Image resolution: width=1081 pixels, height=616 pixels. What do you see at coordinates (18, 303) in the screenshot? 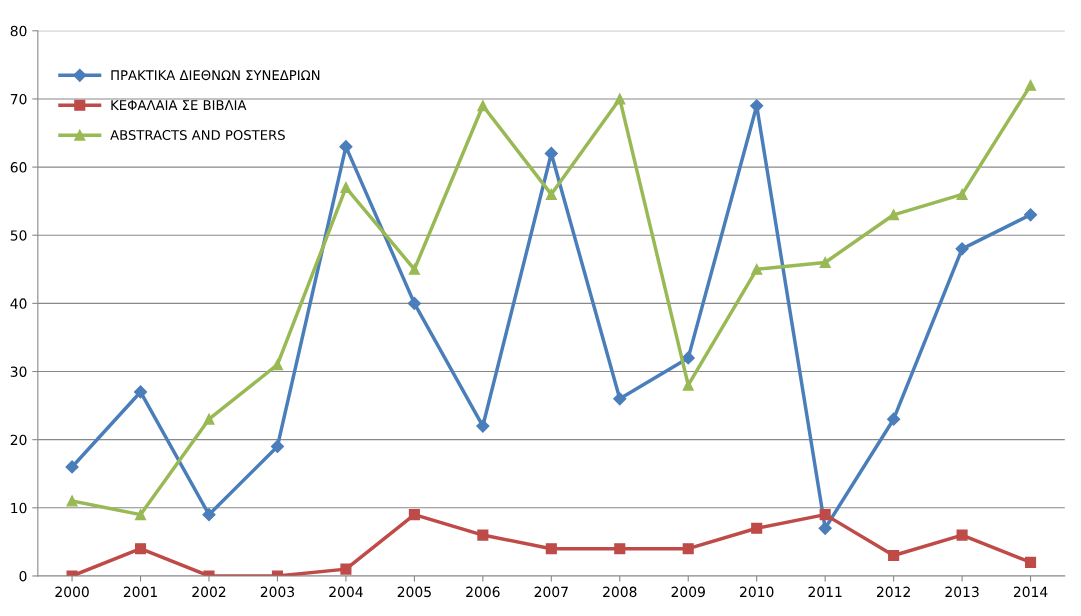
I see `y-tick-label: 40` at bounding box center [18, 303].